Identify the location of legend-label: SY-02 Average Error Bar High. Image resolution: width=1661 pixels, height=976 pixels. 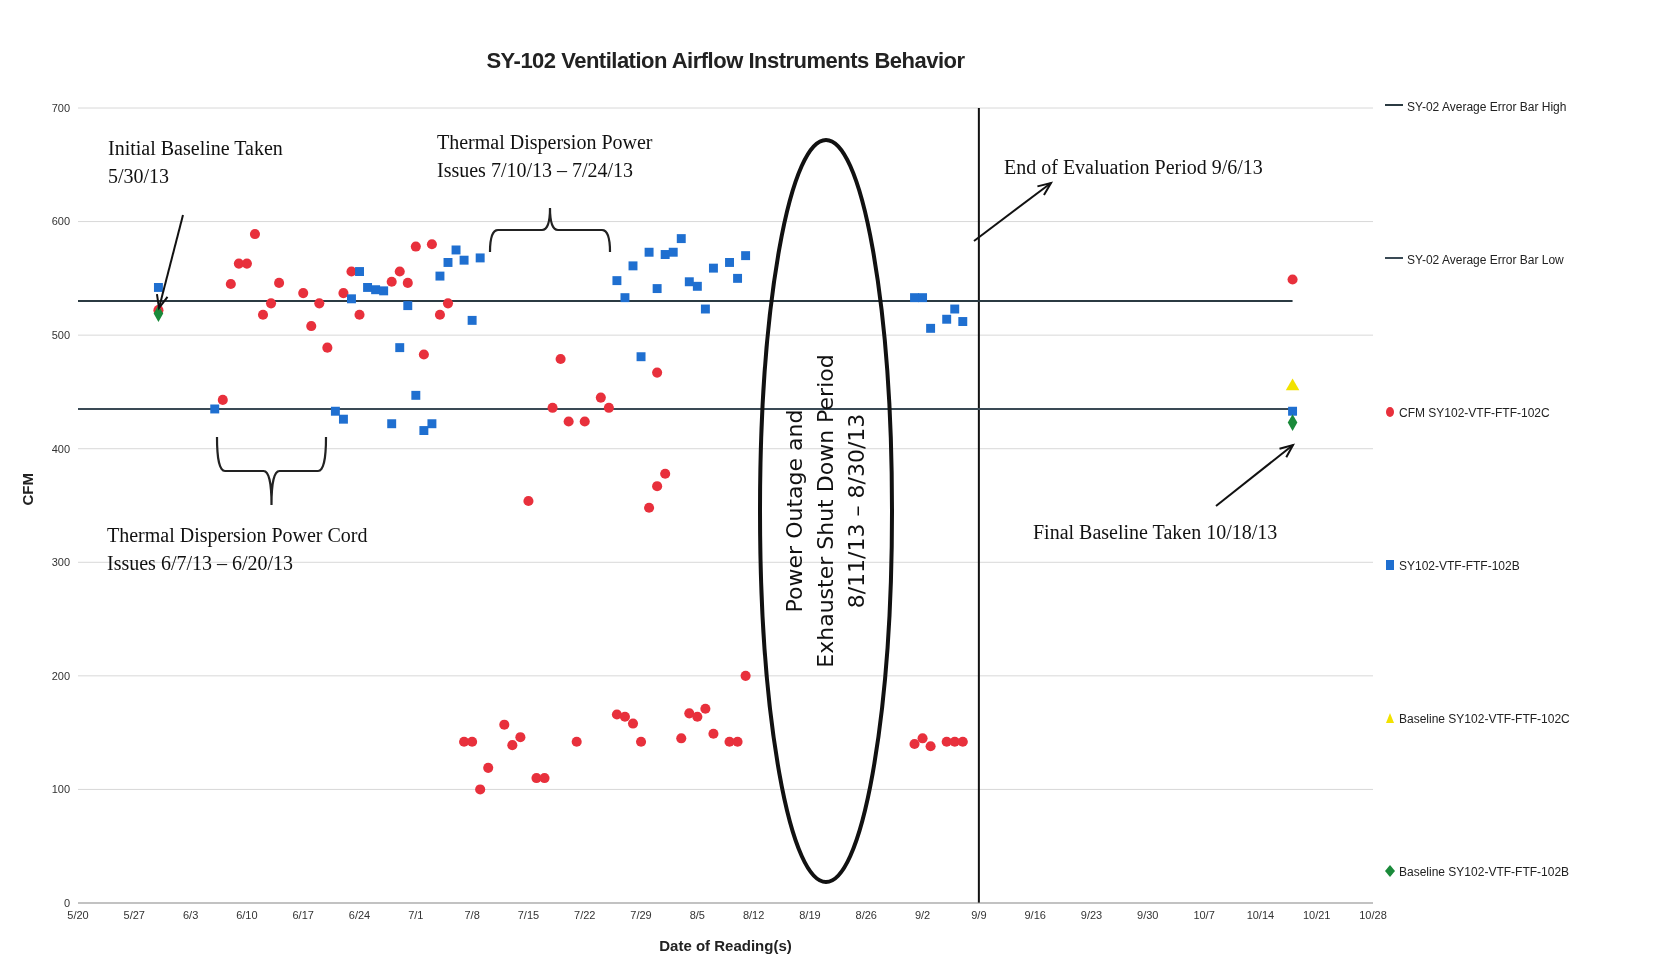
(1487, 107).